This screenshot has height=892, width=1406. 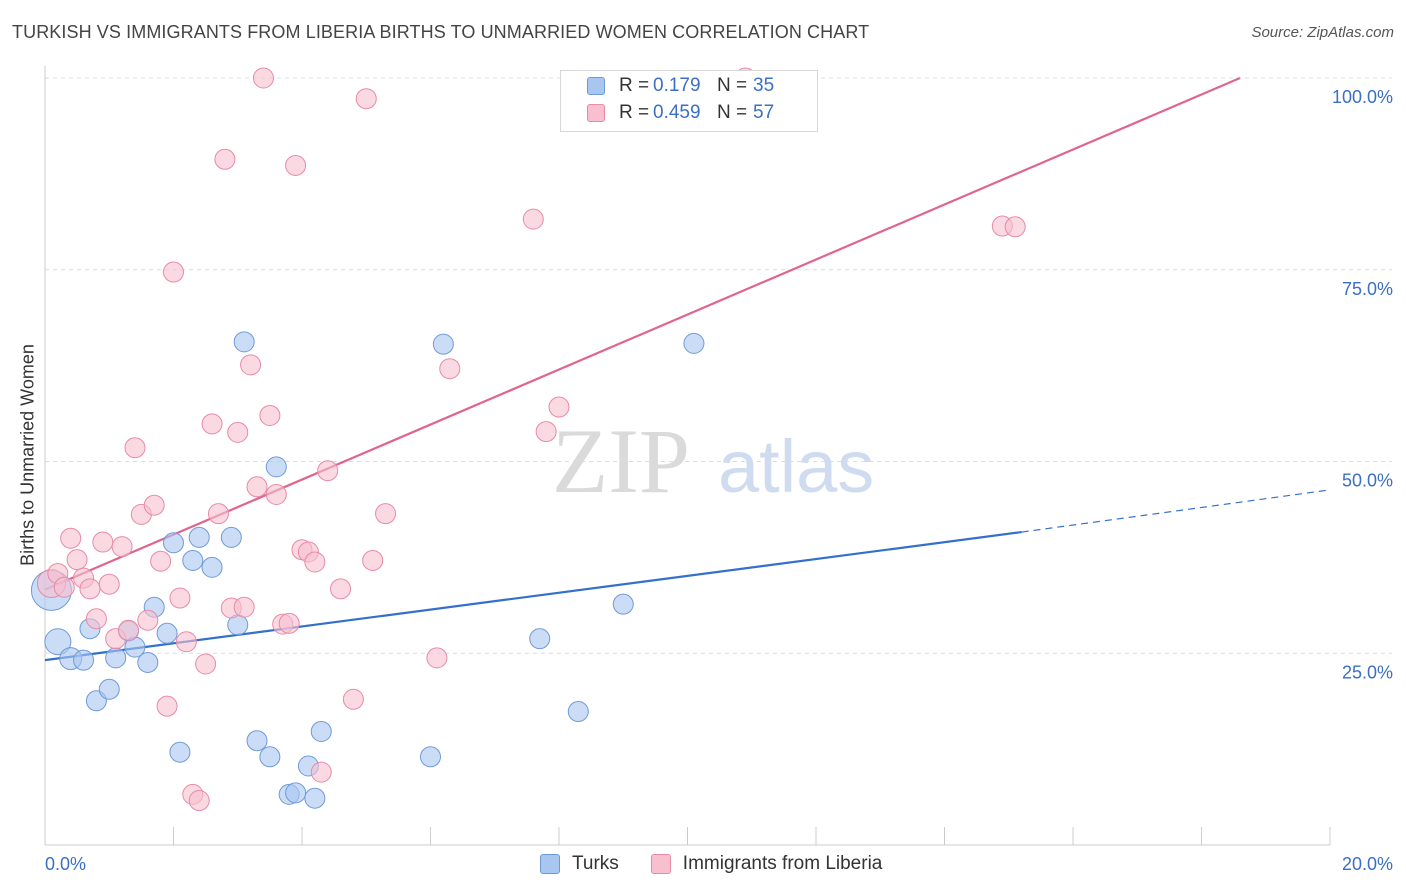 I want to click on chart-source: Source: ZipAtlas.com, so click(x=1322, y=32).